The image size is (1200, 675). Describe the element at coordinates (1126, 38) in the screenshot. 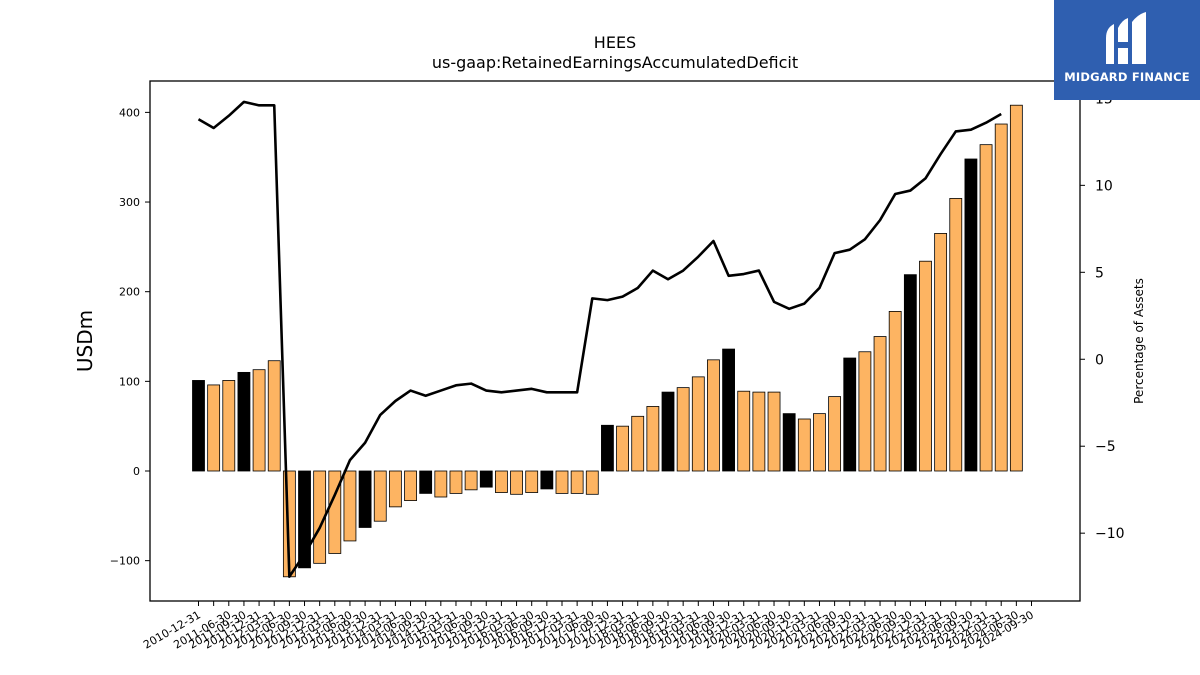

I see `logo-mark-icon` at that location.